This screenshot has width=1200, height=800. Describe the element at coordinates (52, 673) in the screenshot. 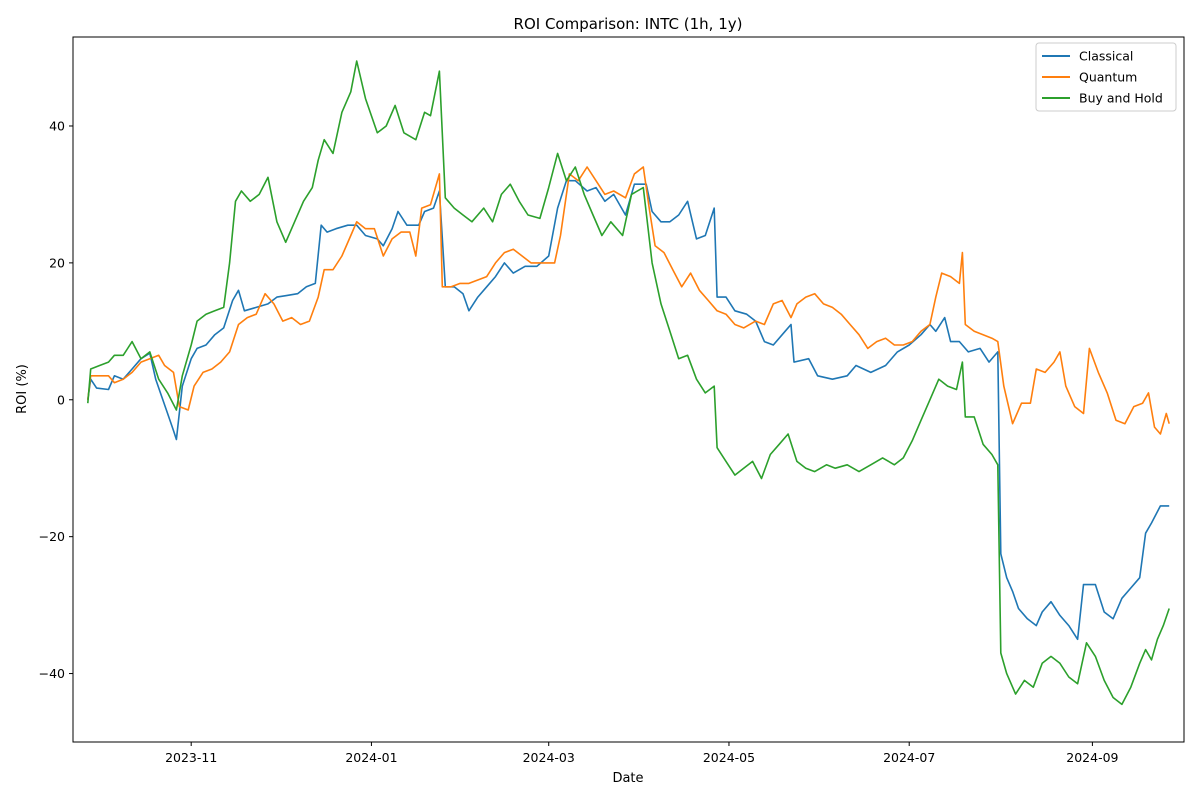

I see `y-tick-label: −40` at that location.